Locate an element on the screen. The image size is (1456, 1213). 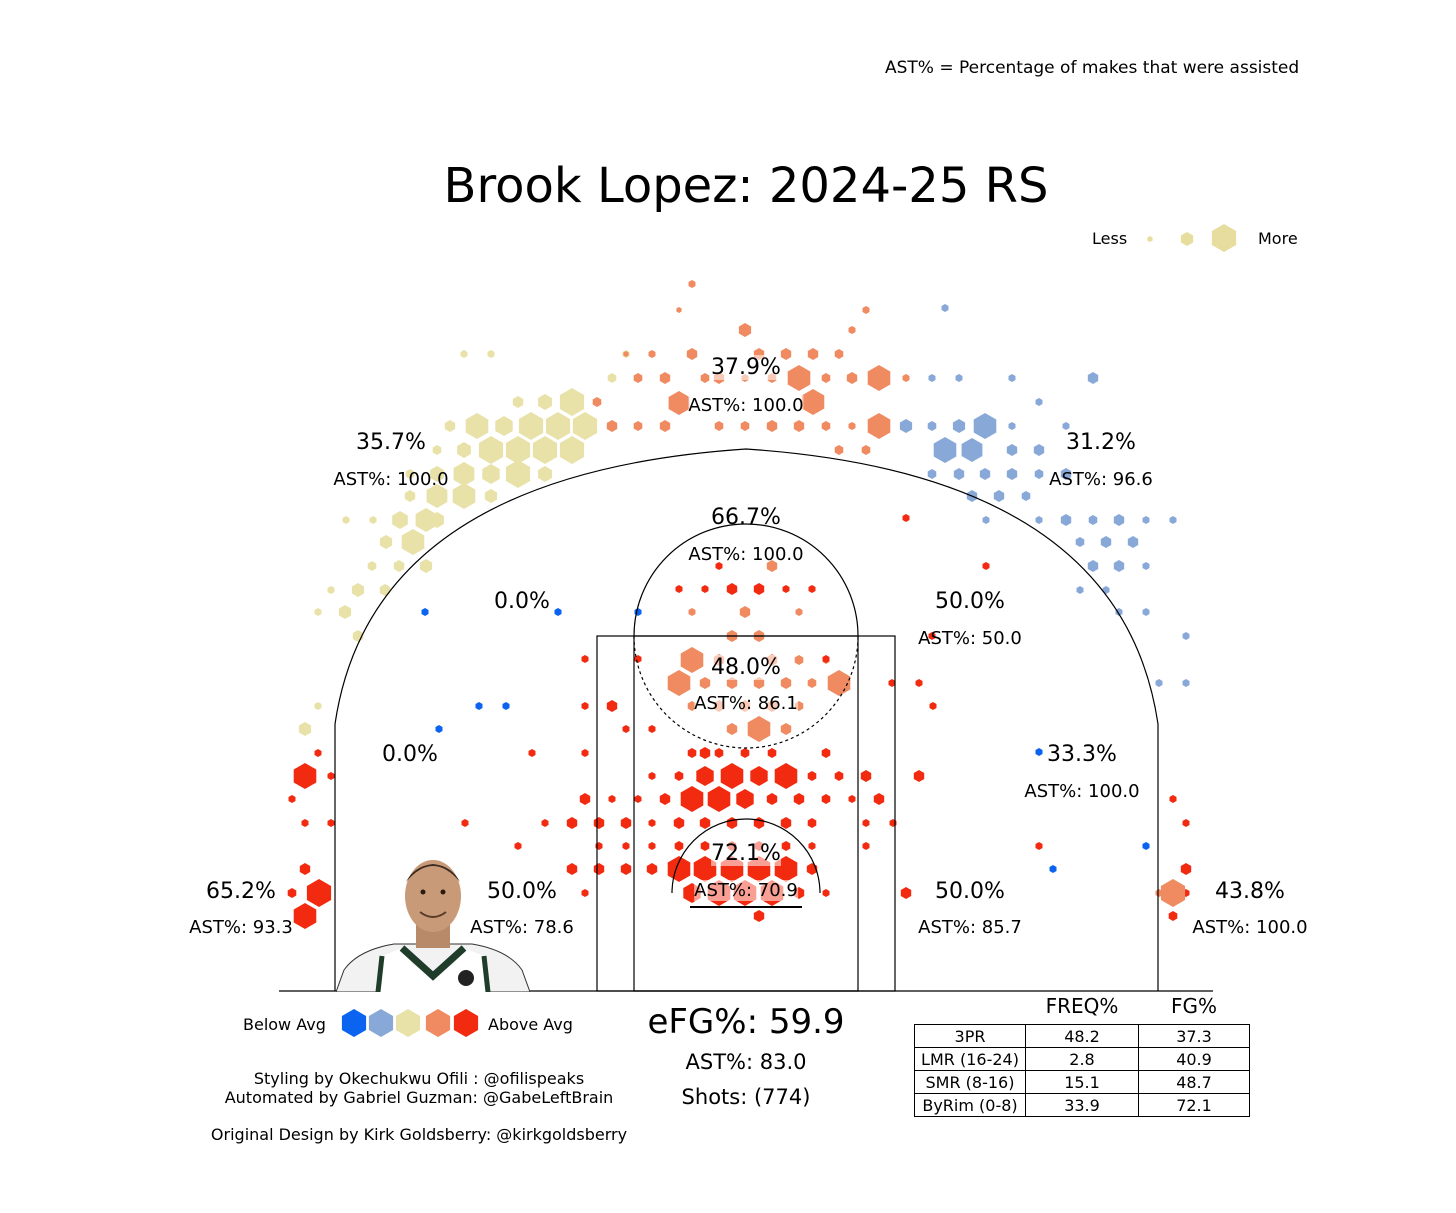
color-legend-hexes is located at coordinates (410, 1023).